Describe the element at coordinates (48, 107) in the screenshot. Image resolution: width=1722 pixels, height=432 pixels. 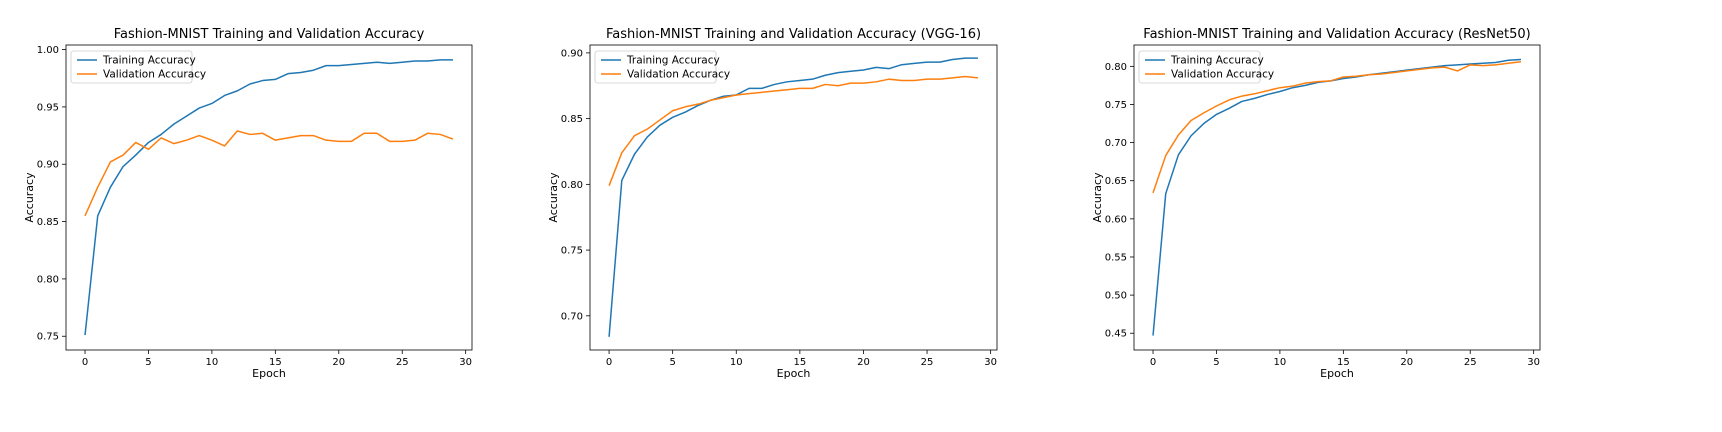
I see `y-tick-label: 0.95` at that location.